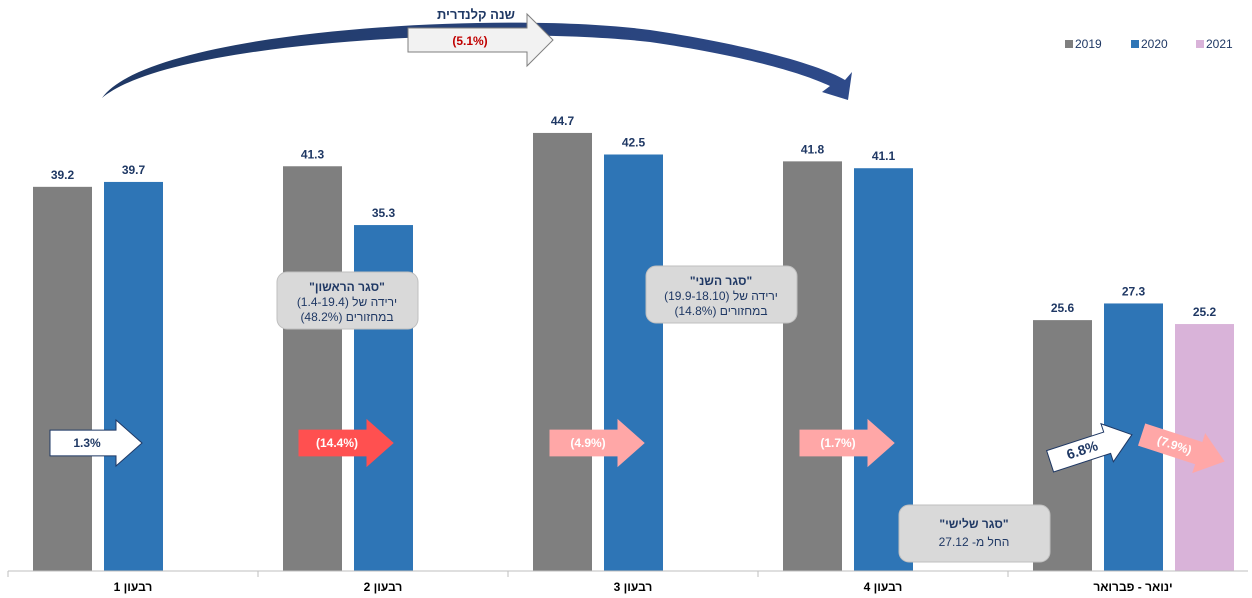  What do you see at coordinates (973, 524) in the screenshot?
I see `annotation-title: "סגר שלישי"` at bounding box center [973, 524].